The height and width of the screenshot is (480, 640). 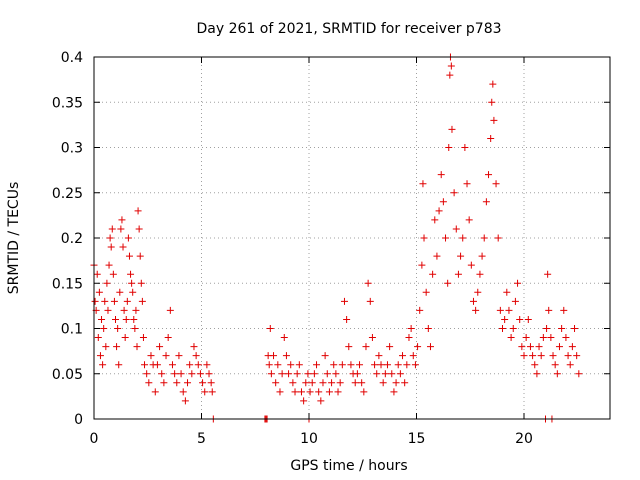 What do you see at coordinates (14, 238) in the screenshot?
I see `y-axis-label: SRMTID / TECUs` at bounding box center [14, 238].